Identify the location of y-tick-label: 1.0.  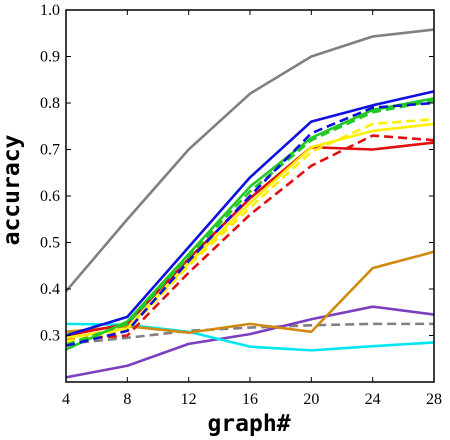
(50, 10).